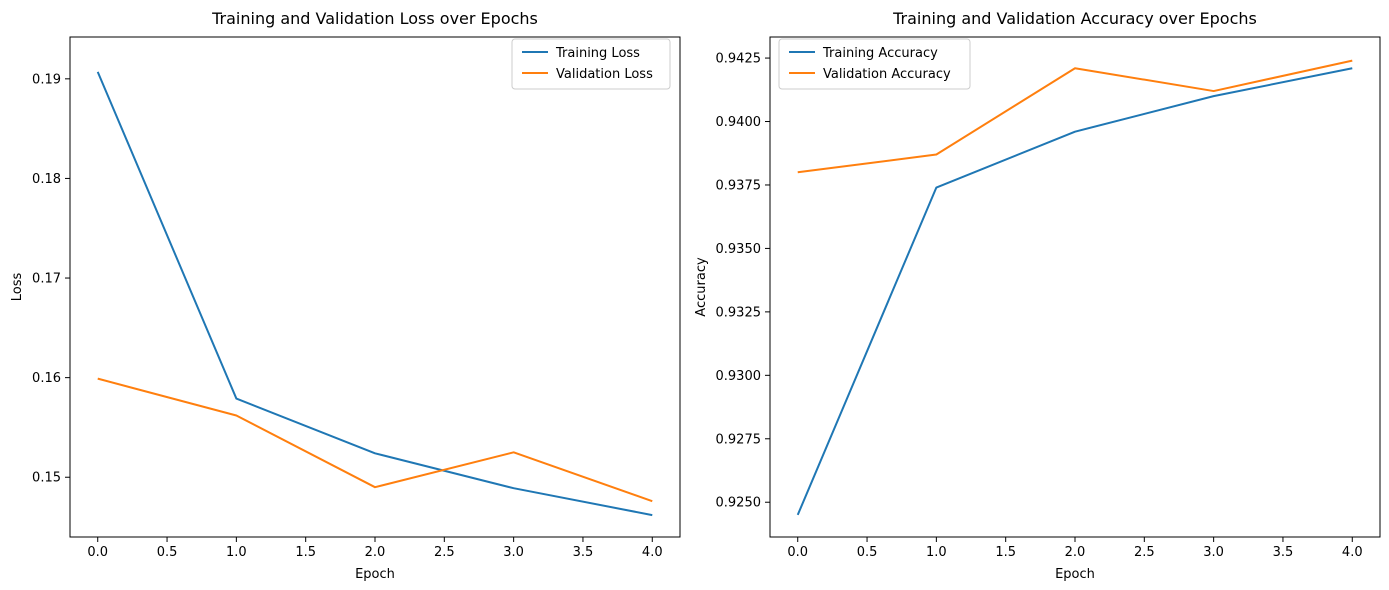  Describe the element at coordinates (375, 440) in the screenshot. I see `series-line-validation-loss` at that location.